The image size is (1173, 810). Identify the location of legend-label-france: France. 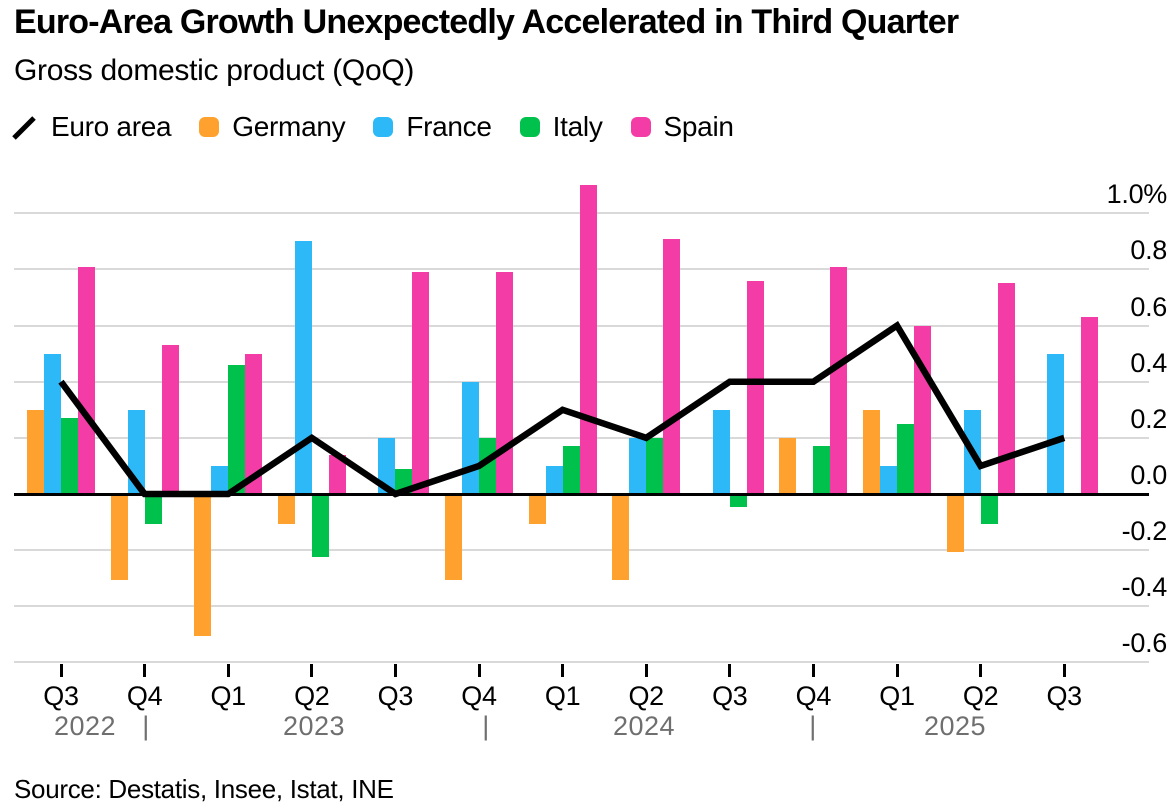
(449, 126).